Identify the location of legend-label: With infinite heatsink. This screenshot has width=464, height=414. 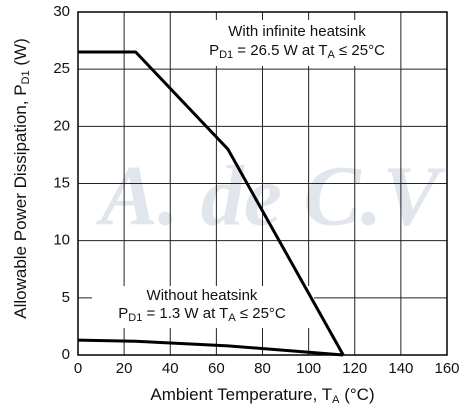
(297, 31).